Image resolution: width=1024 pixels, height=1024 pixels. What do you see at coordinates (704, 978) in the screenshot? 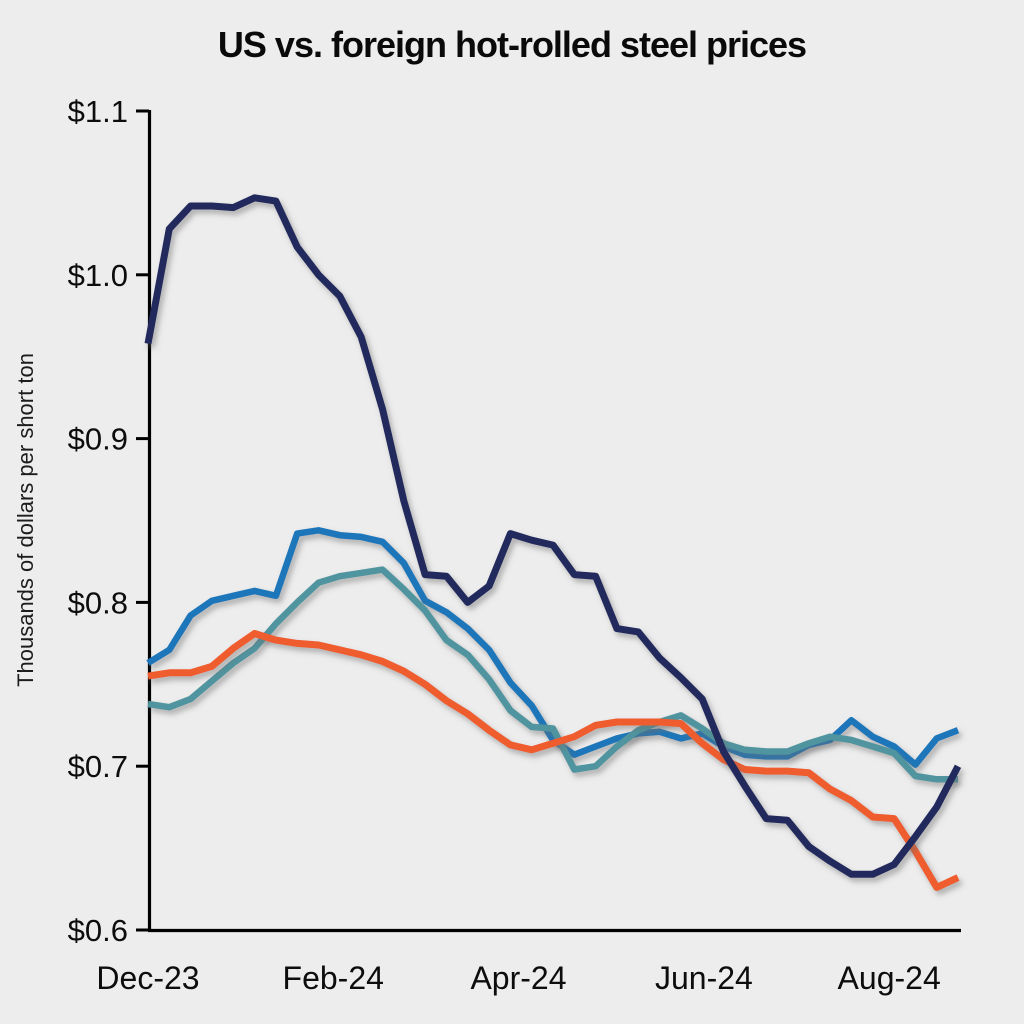
I see `x-tick-label: Jun-24` at bounding box center [704, 978].